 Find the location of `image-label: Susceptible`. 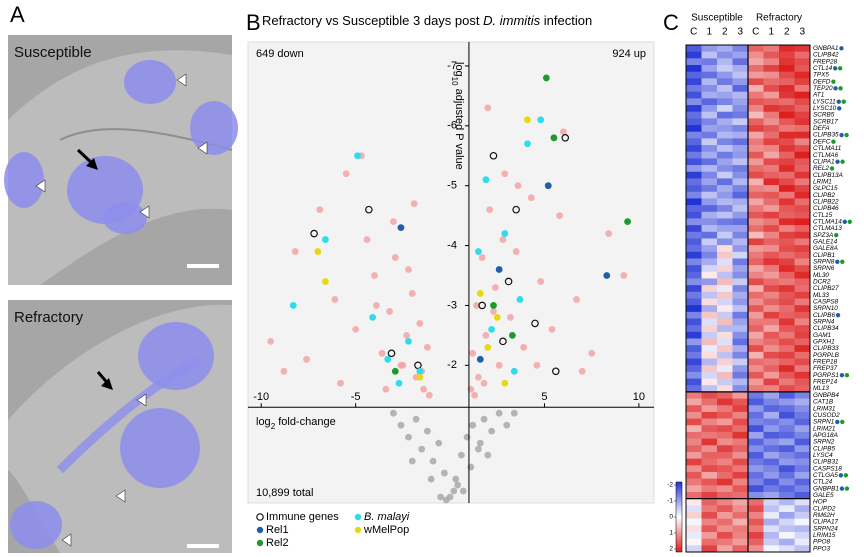

image-label: Susceptible is located at coordinates (53, 52).